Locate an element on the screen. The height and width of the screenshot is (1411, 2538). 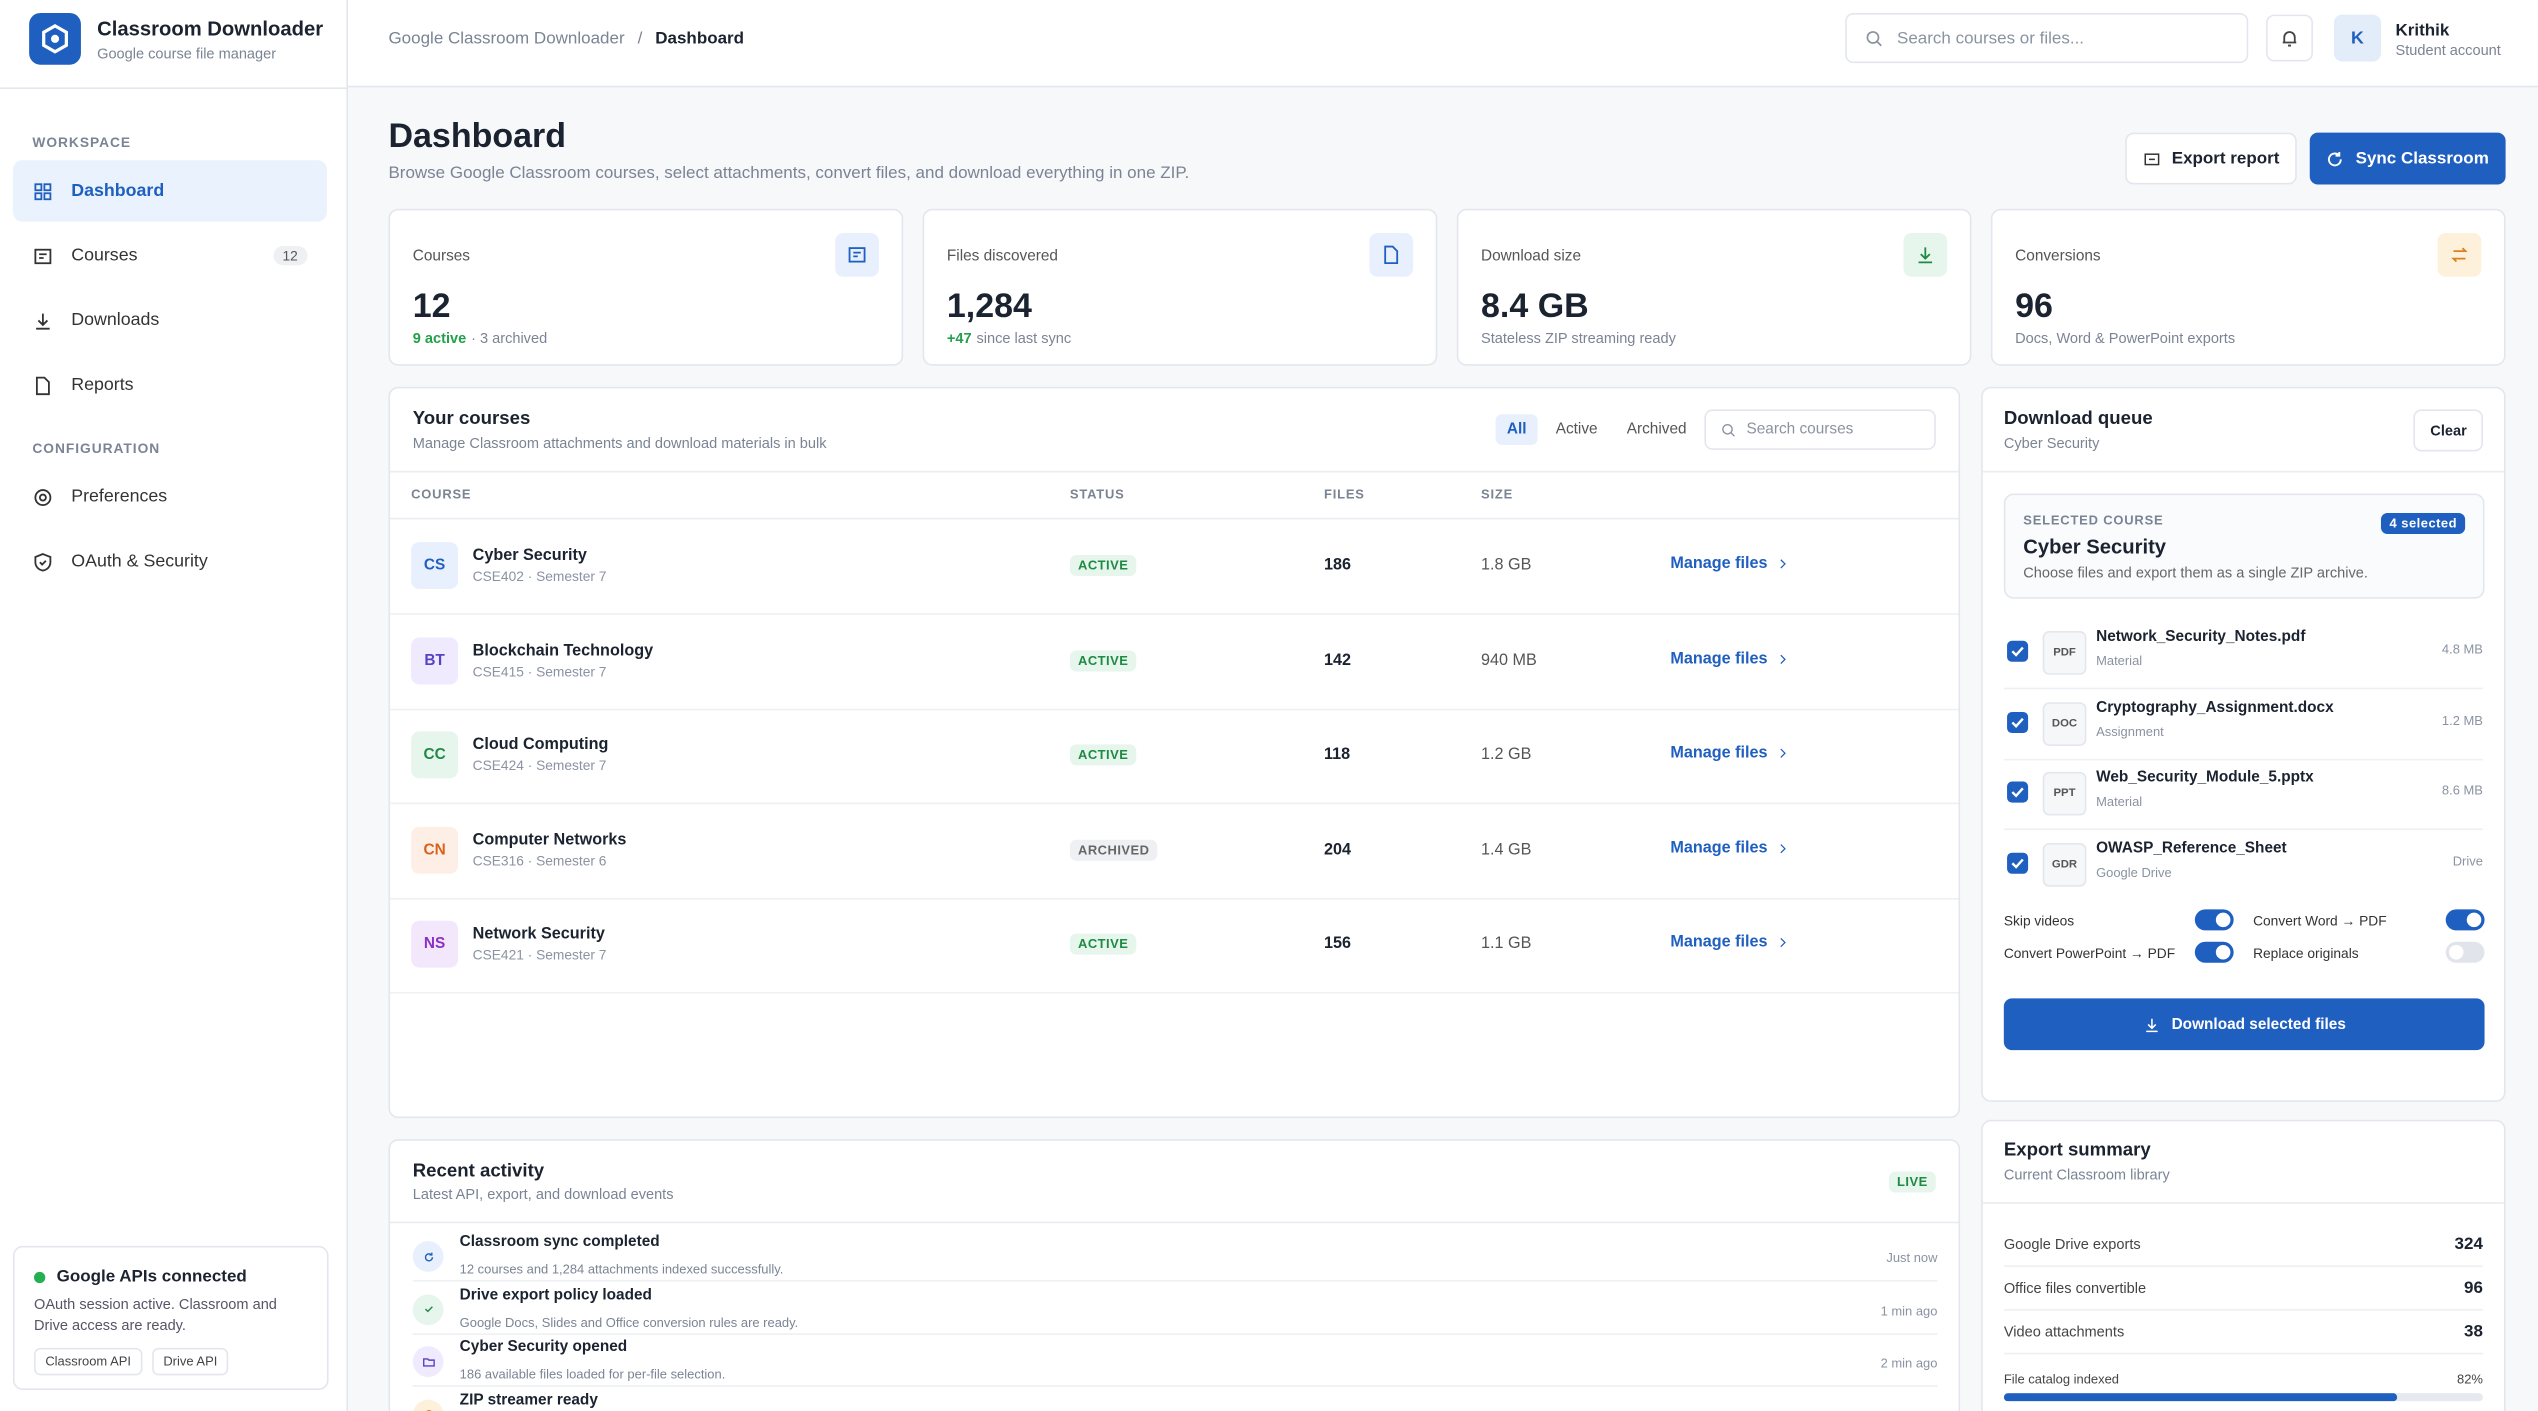
breadcrumb-item: Google Classroom Downloader is located at coordinates (506, 39).